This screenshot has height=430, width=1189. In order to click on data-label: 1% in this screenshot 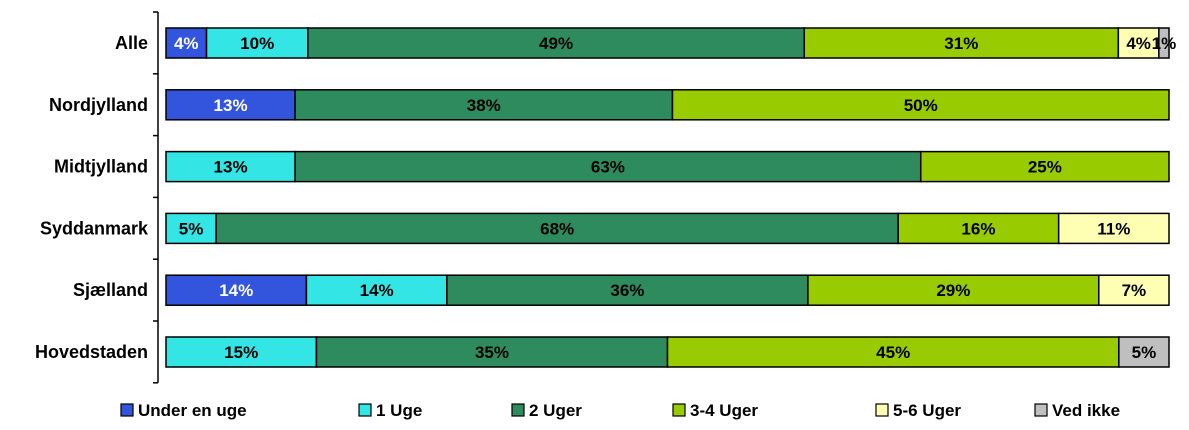, I will do `click(1164, 43)`.